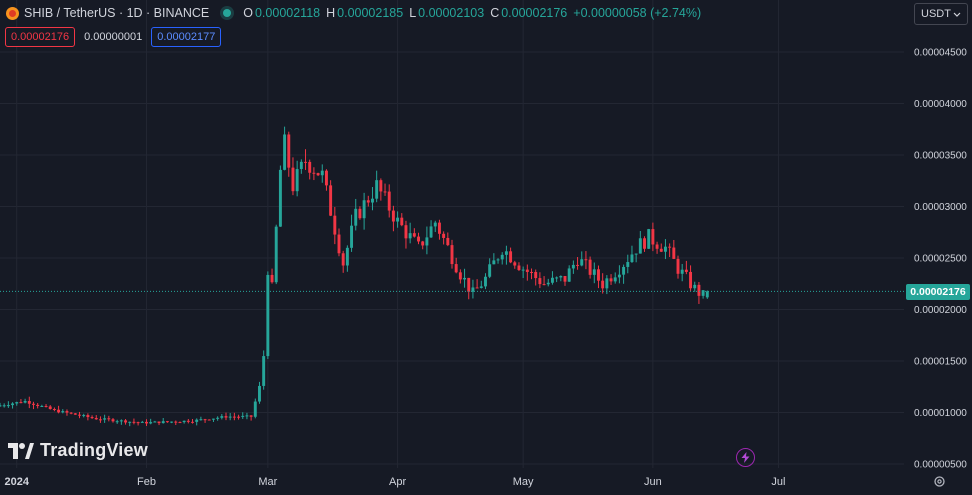 The height and width of the screenshot is (495, 972). What do you see at coordinates (78, 450) in the screenshot?
I see `tradingview-logo: TradingView` at bounding box center [78, 450].